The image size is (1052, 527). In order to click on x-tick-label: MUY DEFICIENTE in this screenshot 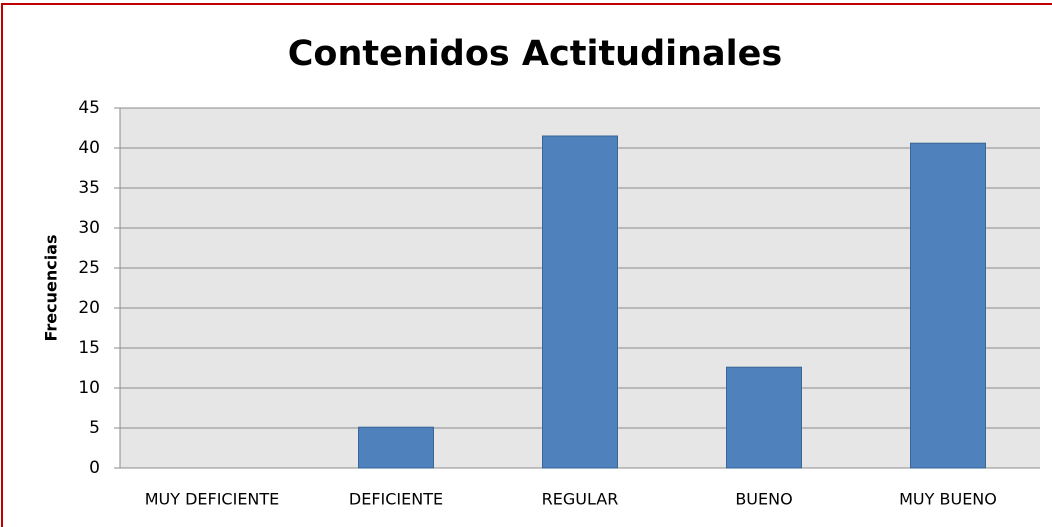, I will do `click(212, 499)`.